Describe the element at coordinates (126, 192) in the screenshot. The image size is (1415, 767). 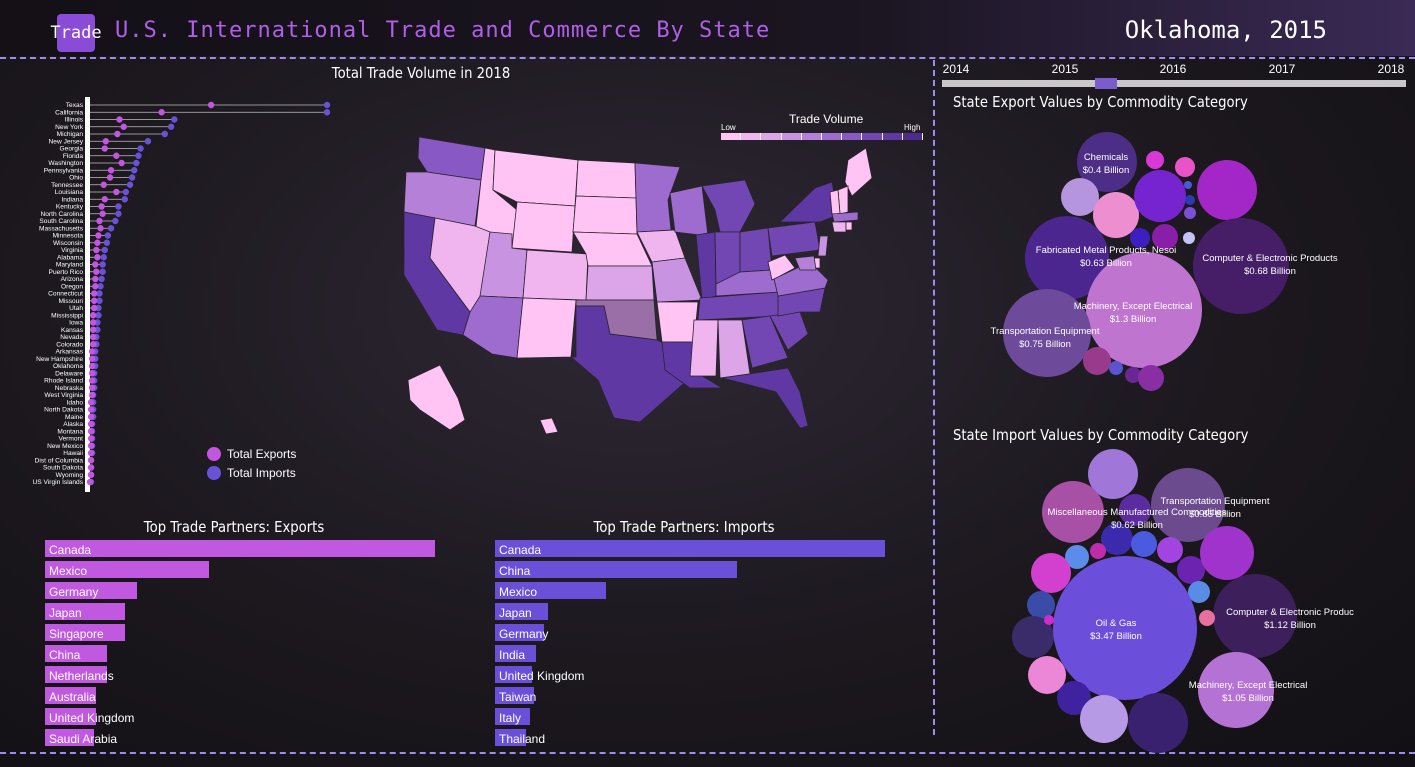
I see `lollipop-import-dot` at that location.